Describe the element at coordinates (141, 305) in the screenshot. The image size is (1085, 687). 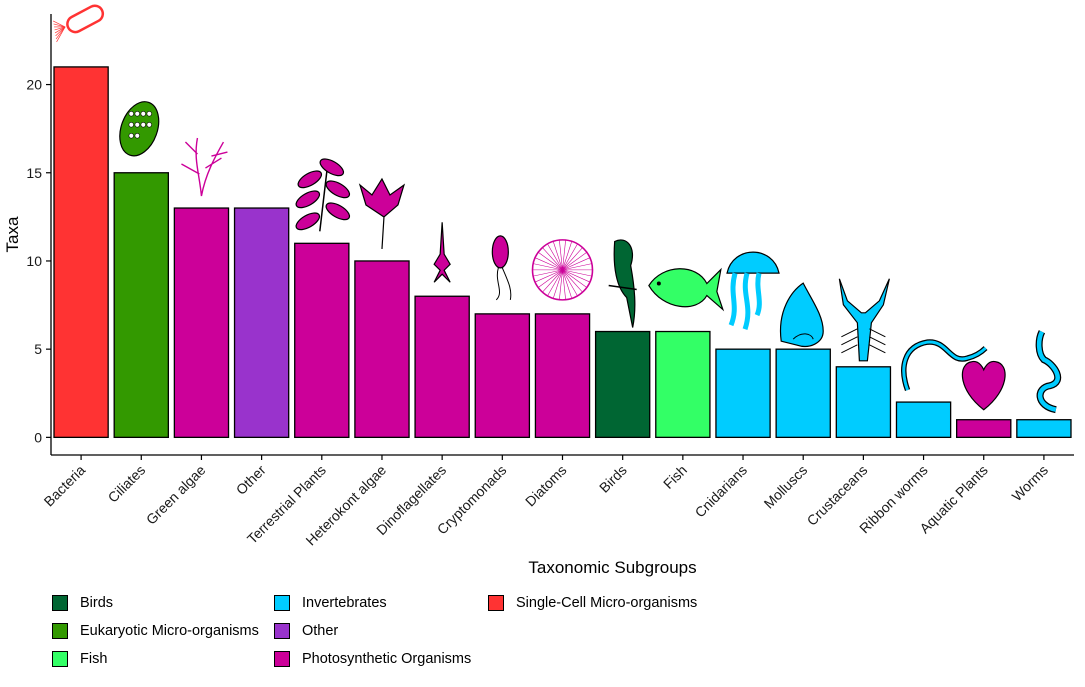
I see `bar-ciliates` at that location.